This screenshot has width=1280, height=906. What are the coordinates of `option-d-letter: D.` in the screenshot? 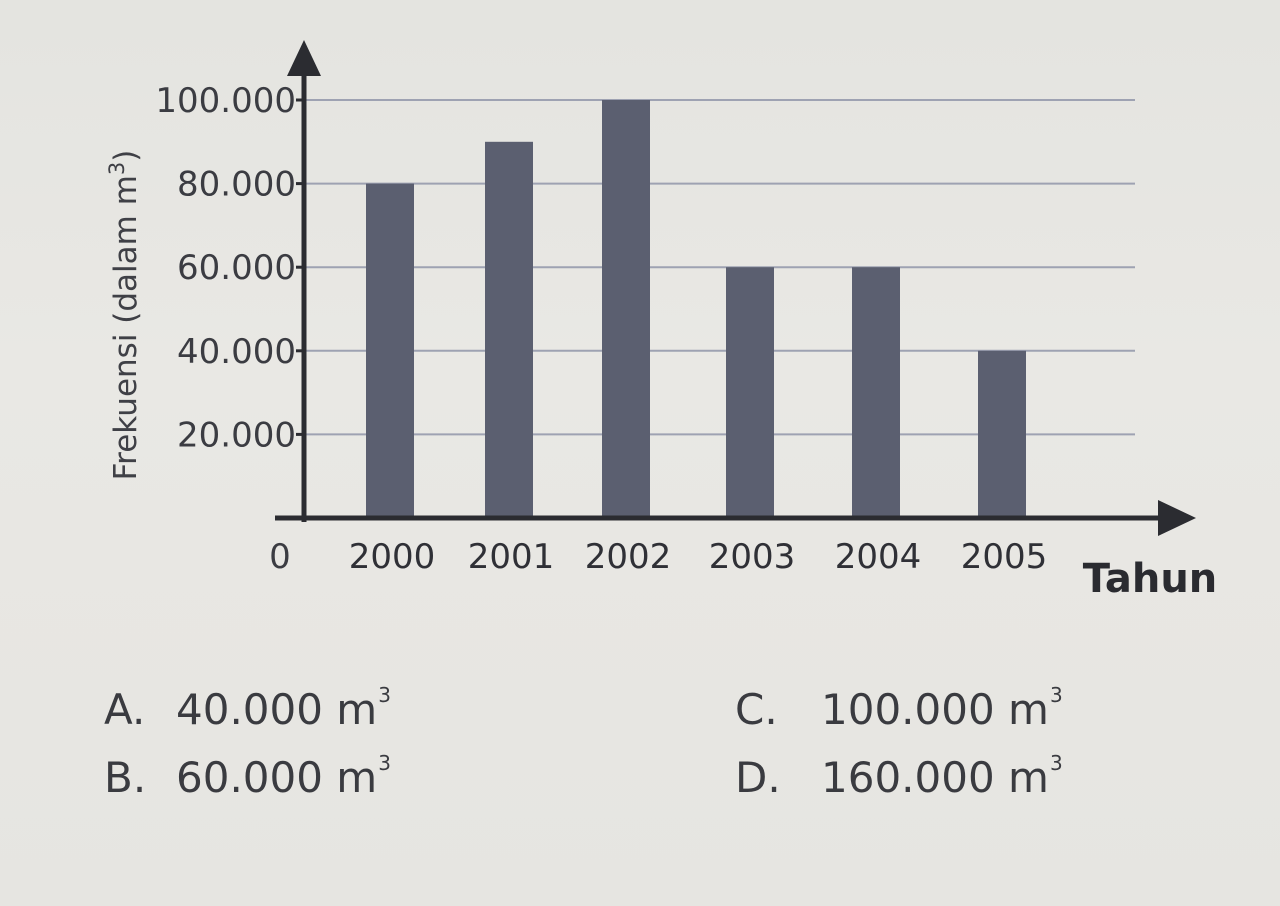 It's located at (758, 777).